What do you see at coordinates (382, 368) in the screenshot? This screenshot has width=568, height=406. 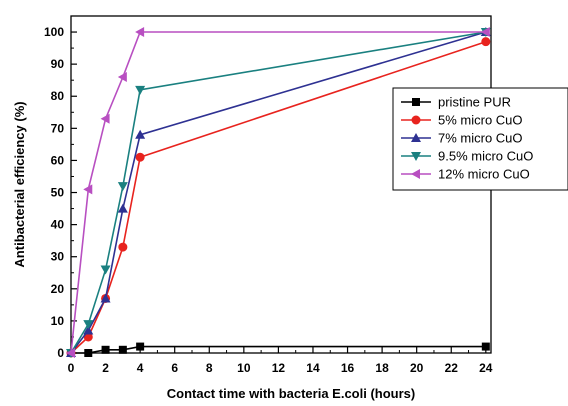 I see `x-tick-label: 18` at bounding box center [382, 368].